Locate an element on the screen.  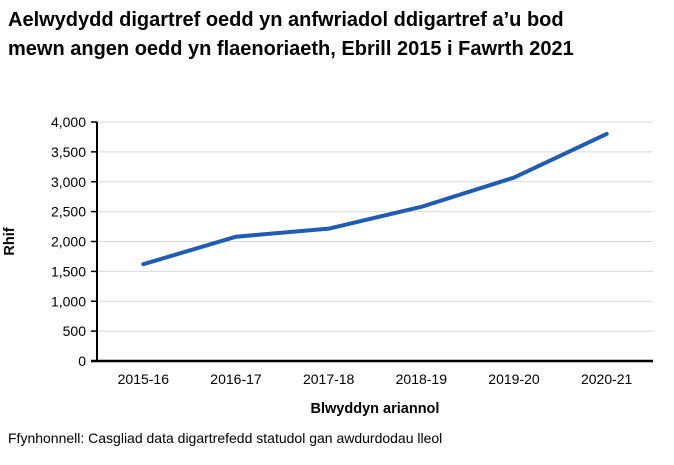
y-axis-title: Rhif is located at coordinates (10, 241).